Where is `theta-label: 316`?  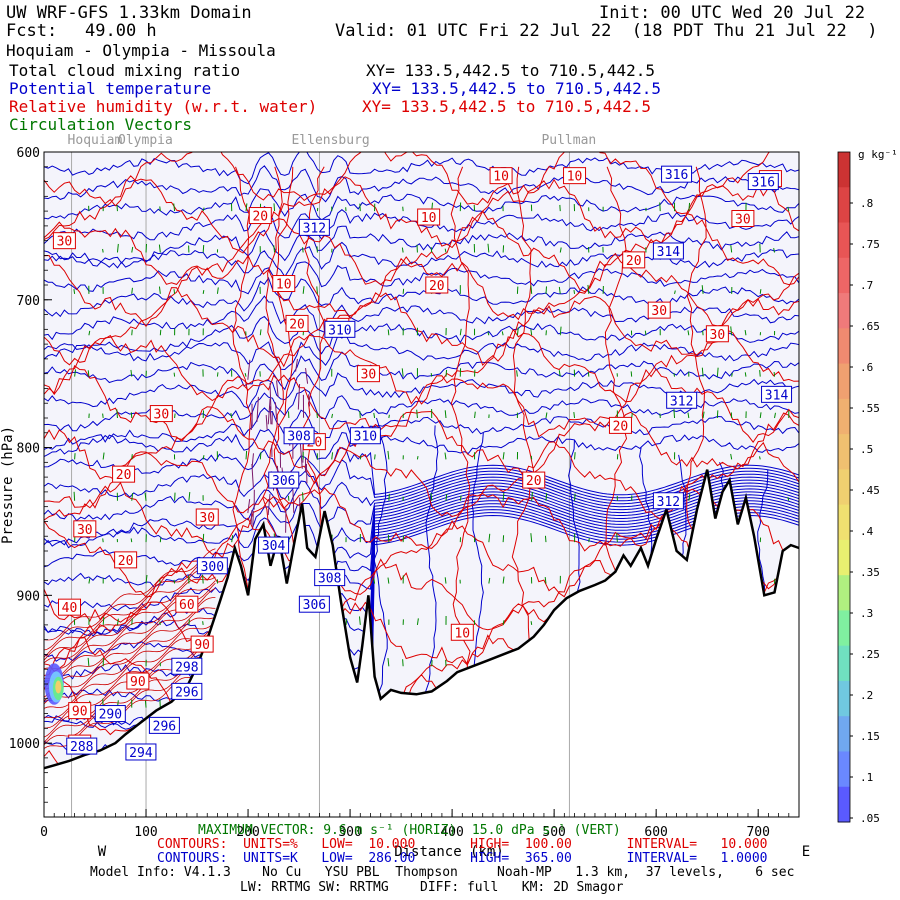
theta-label: 316 is located at coordinates (676, 175).